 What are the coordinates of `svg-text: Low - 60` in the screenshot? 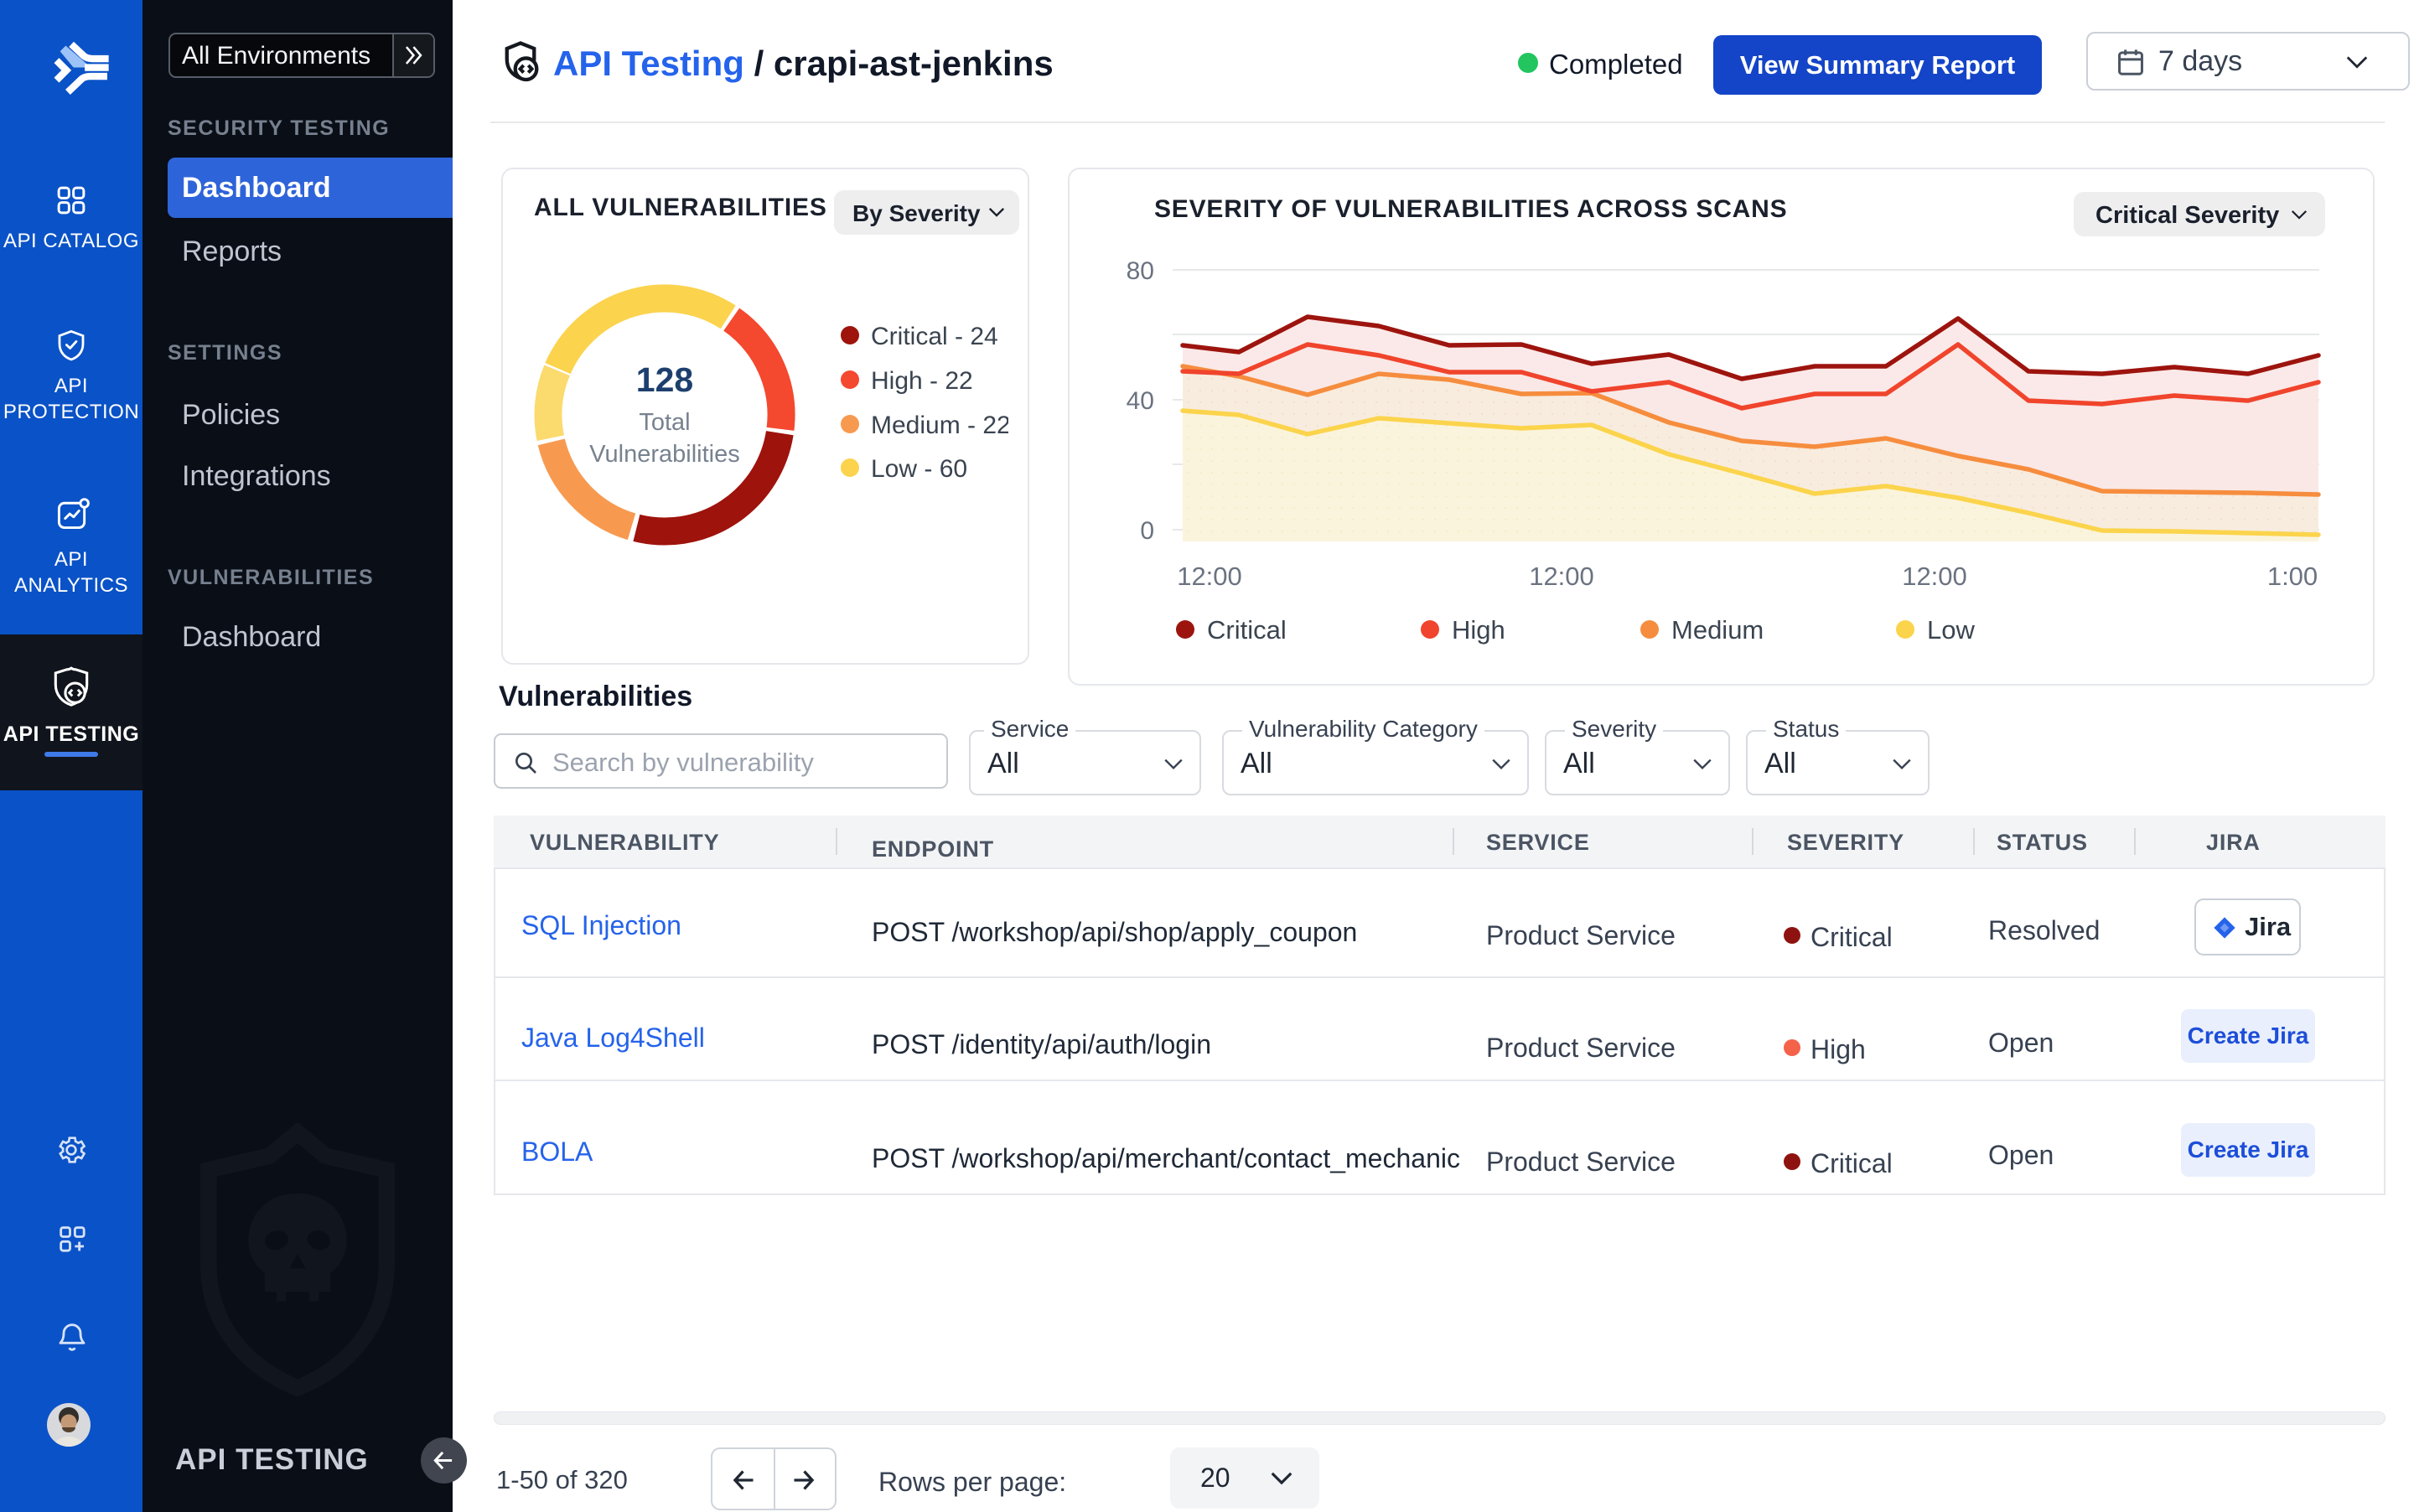 It's located at (919, 469).